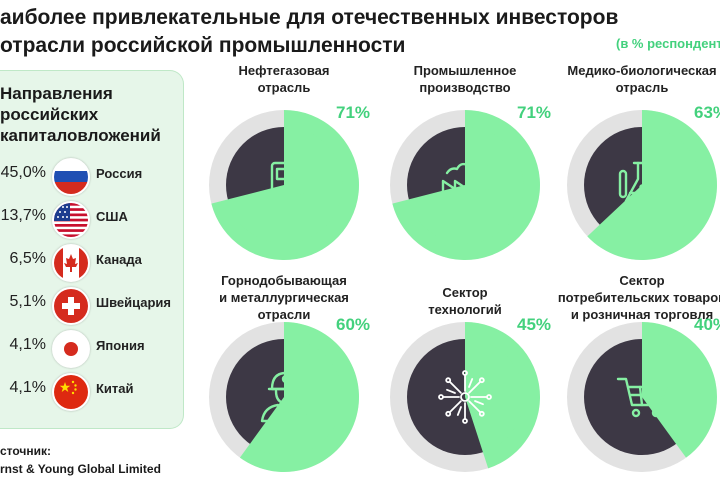 This screenshot has width=720, height=480. Describe the element at coordinates (27, 301) in the screenshot. I see `country-value: 5,1%` at that location.